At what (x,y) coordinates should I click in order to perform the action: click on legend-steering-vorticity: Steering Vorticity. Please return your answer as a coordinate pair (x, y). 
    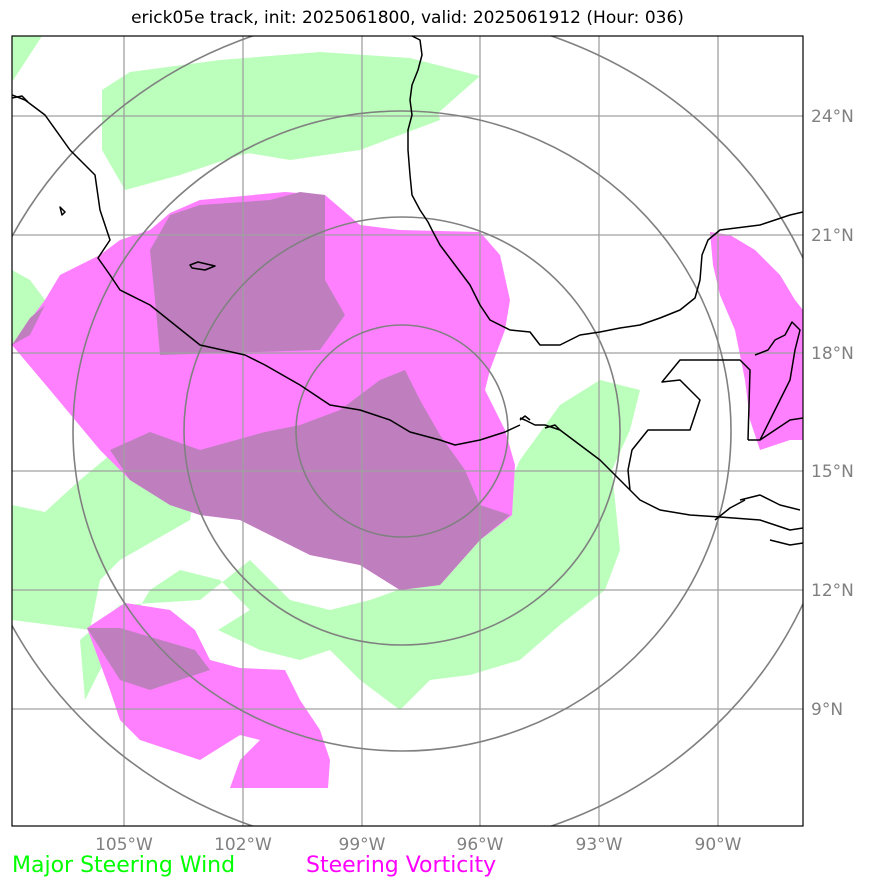
    Looking at the image, I should click on (401, 865).